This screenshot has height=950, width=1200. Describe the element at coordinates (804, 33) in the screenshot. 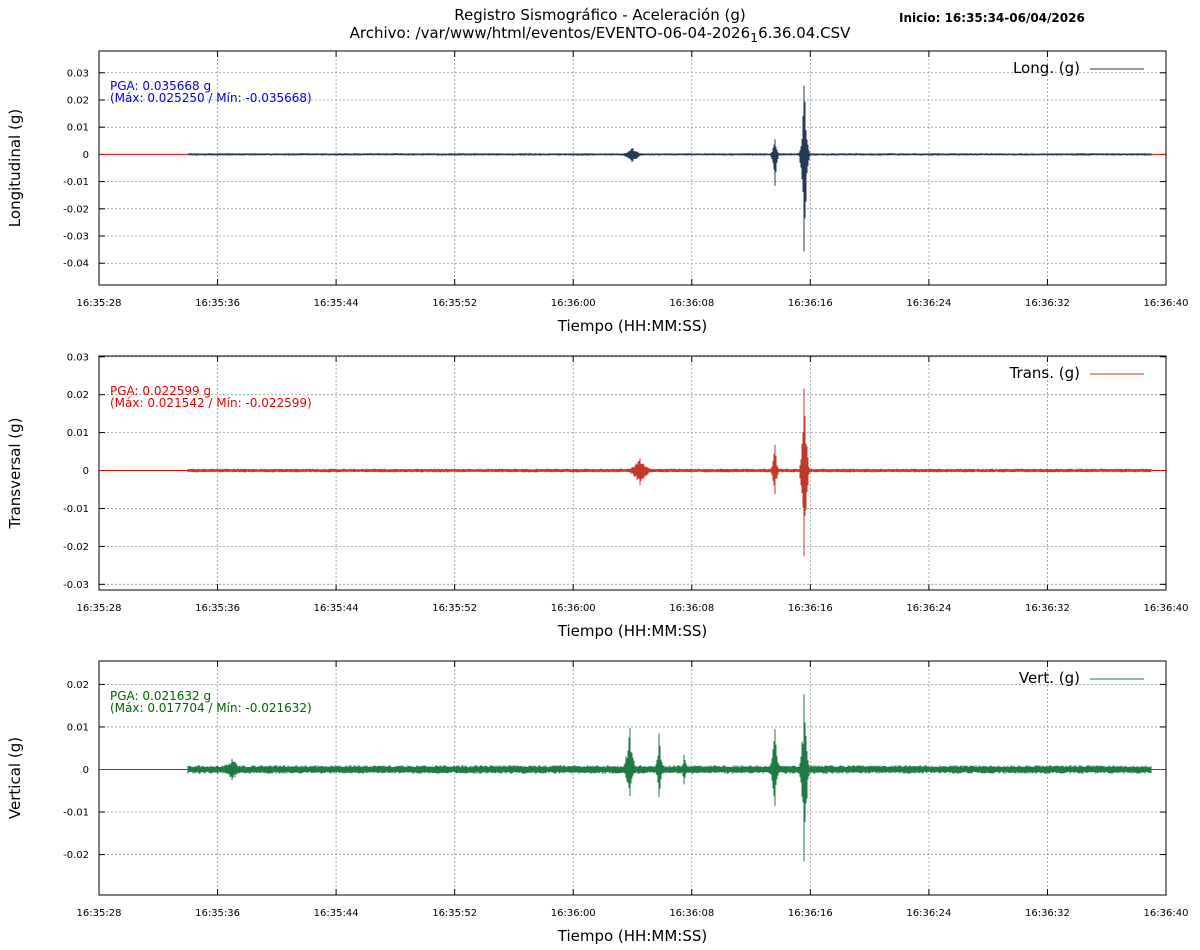

I see `subtitle-suffix: 6.36.04.CSV` at that location.